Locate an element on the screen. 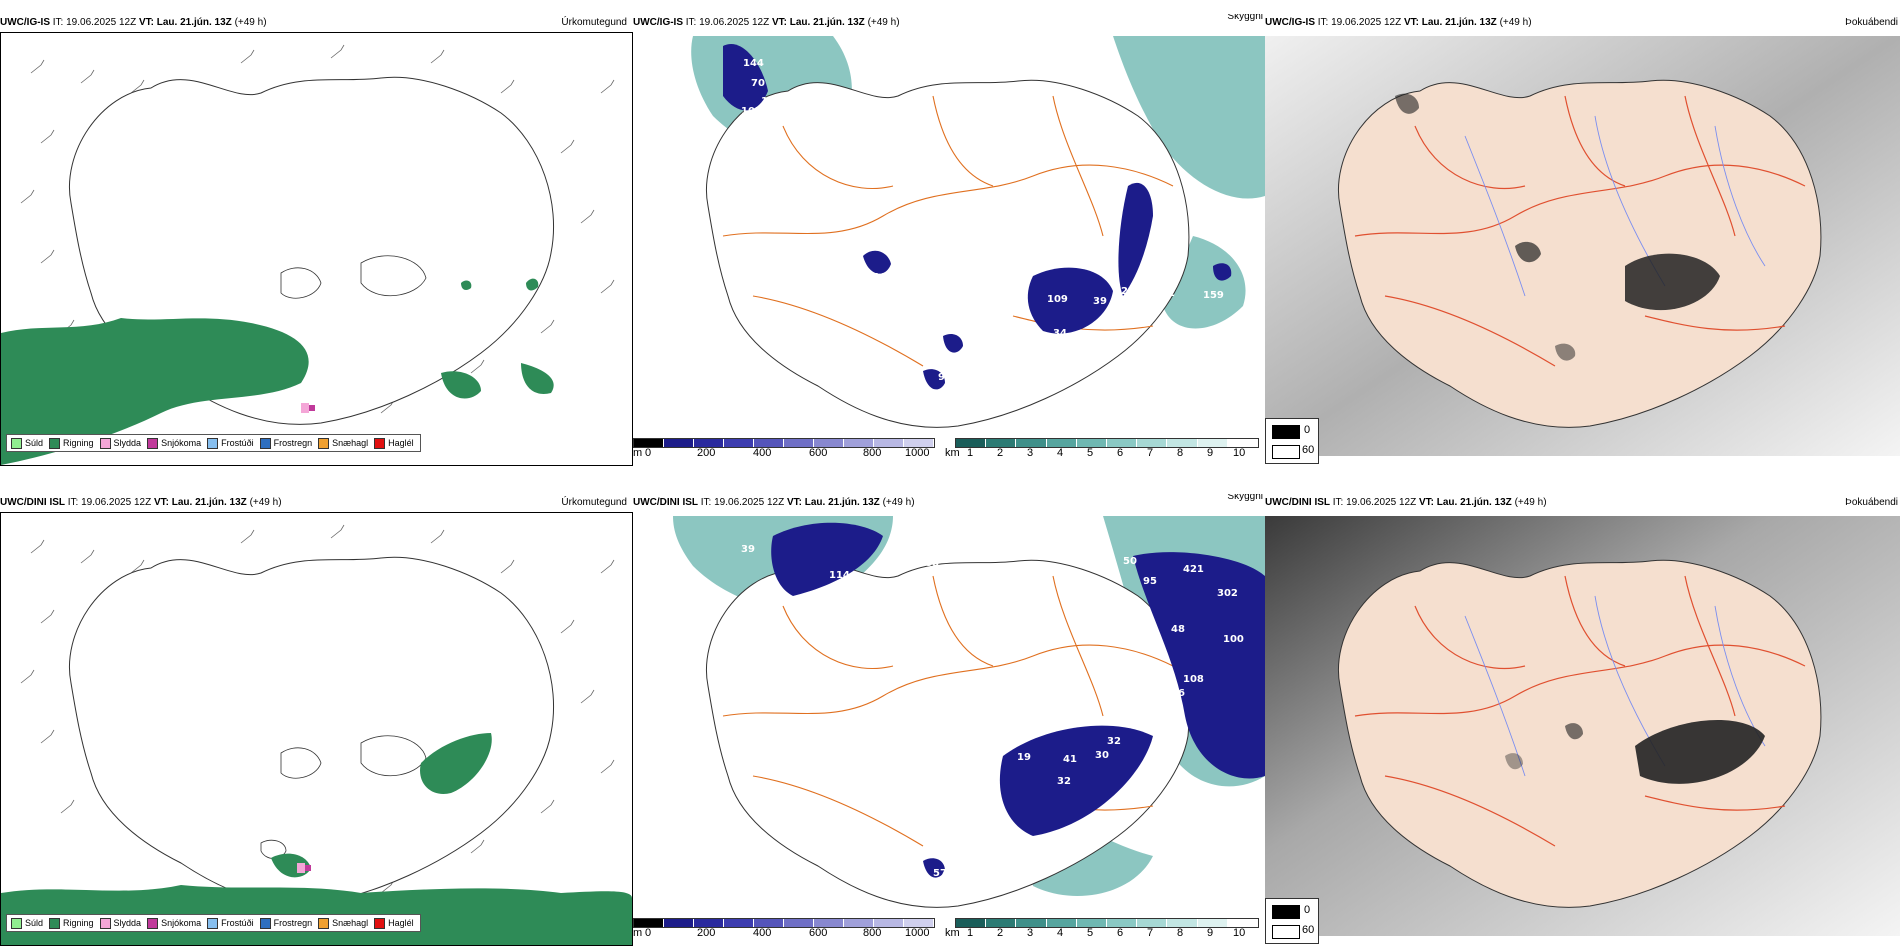  ceiling-label: 32 is located at coordinates (1114, 741).